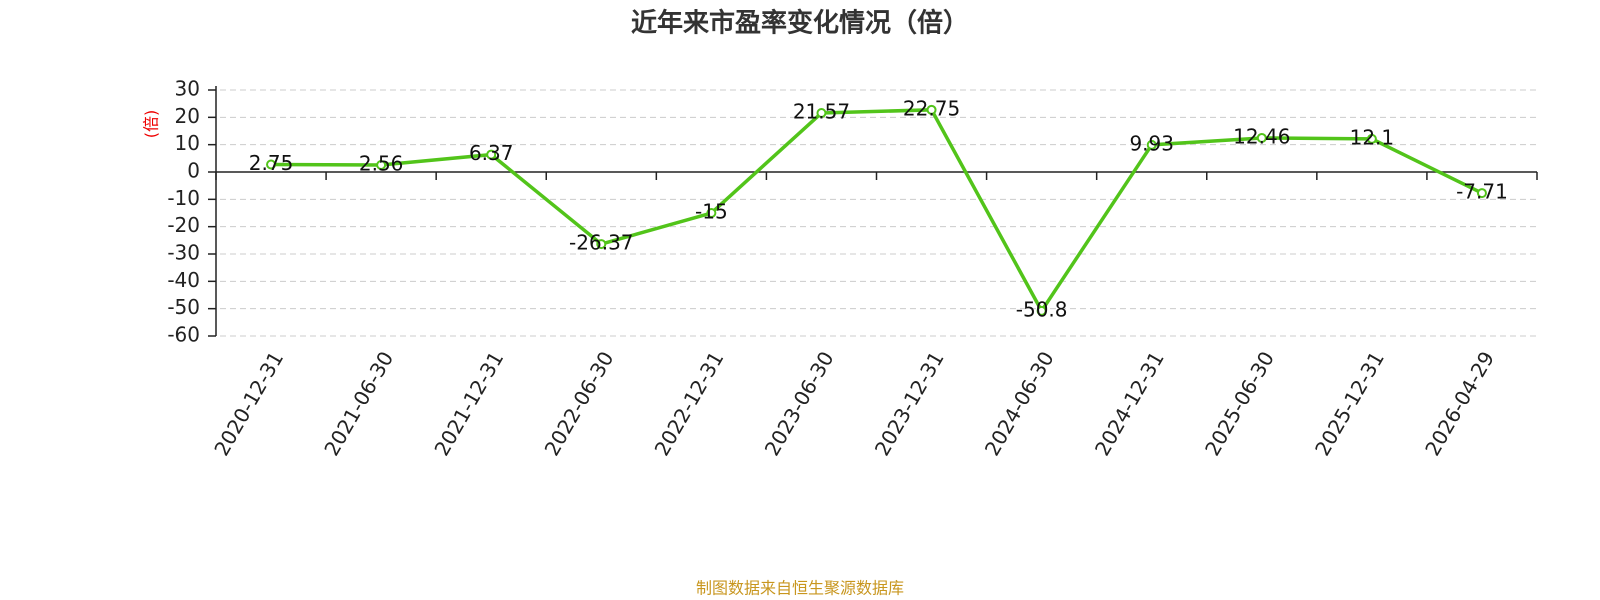  Describe the element at coordinates (1349, 403) in the screenshot. I see `x-tick-label: 2025-12-31` at that location.